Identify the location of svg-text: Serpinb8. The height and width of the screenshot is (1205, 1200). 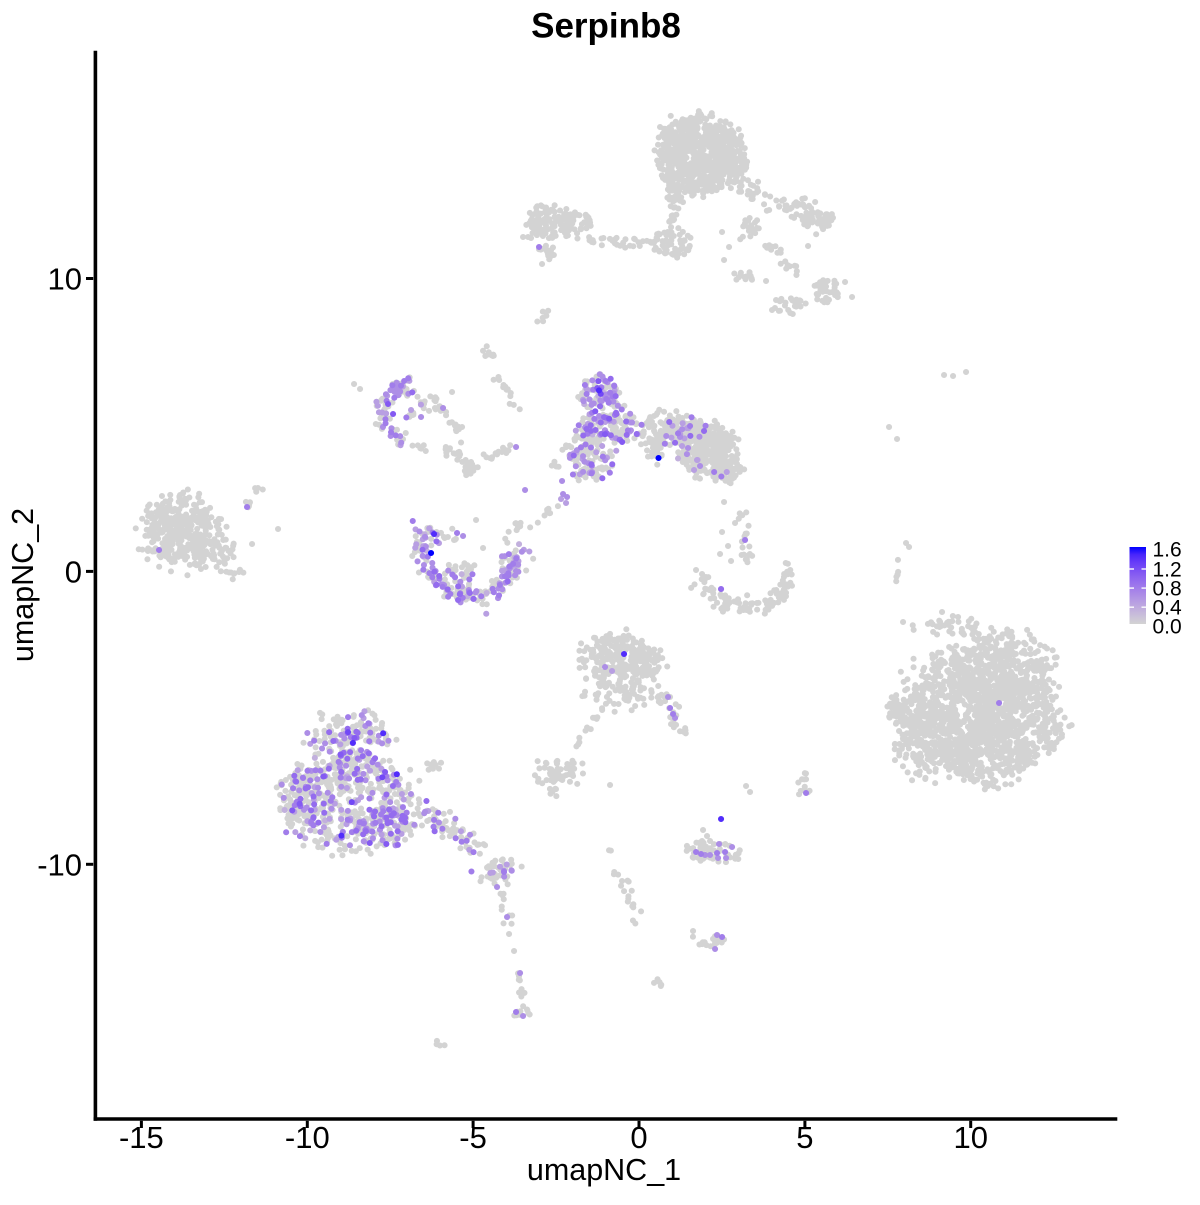
(606, 26).